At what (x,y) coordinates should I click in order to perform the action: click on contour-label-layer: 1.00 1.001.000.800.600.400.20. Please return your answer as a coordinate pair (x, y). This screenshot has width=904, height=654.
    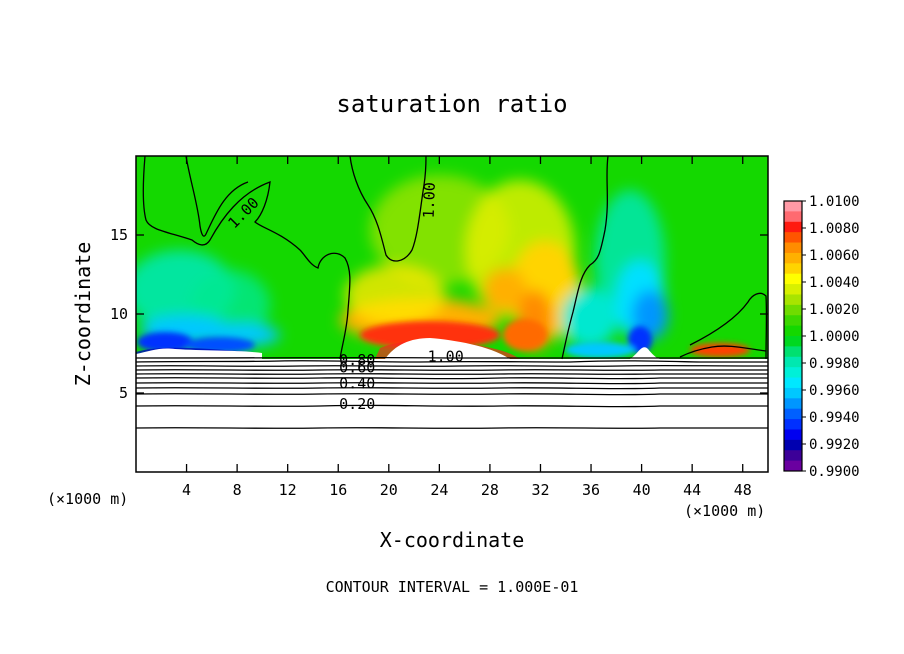
    Looking at the image, I should click on (344, 297).